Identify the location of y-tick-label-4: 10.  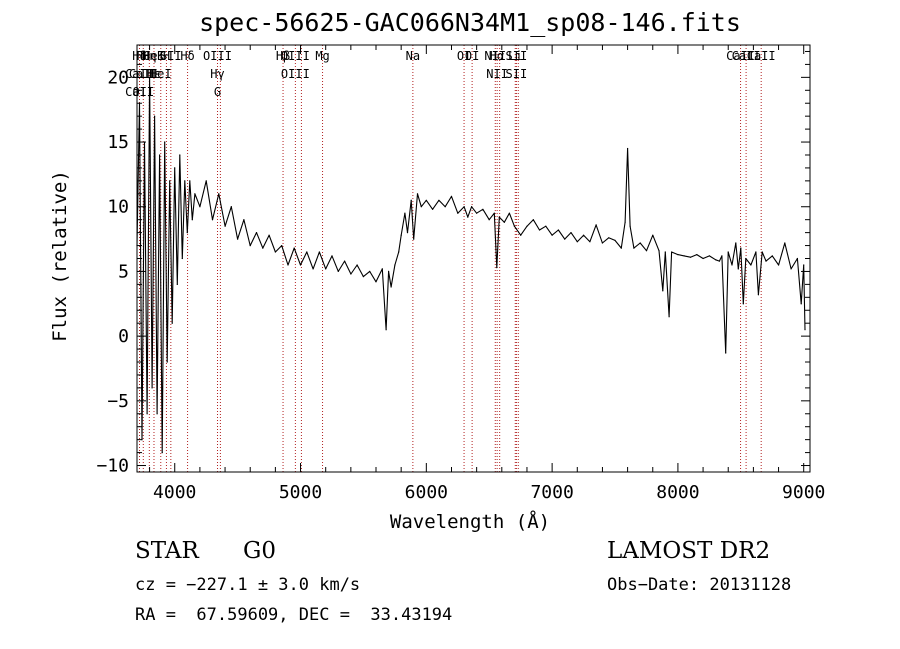
(118, 207).